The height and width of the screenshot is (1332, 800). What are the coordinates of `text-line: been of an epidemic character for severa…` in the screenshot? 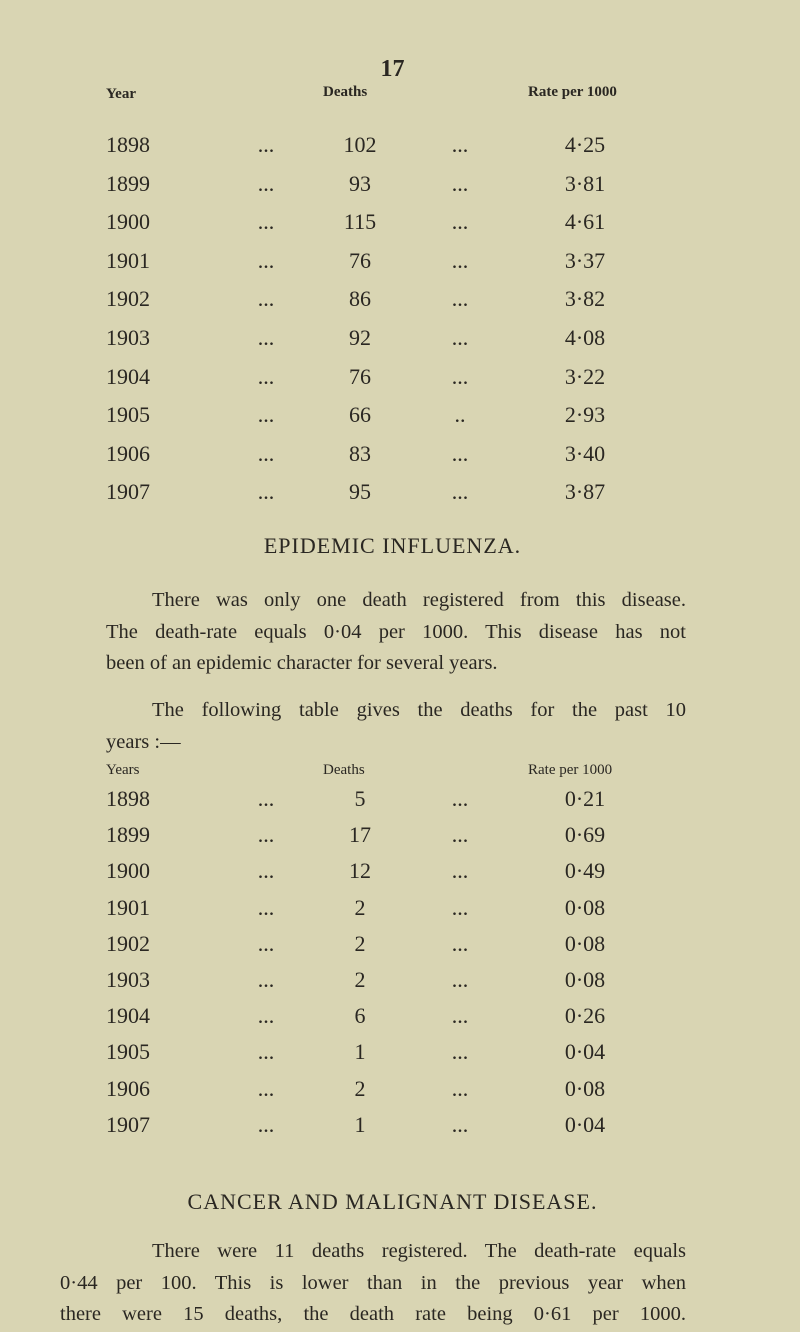 It's located at (302, 663).